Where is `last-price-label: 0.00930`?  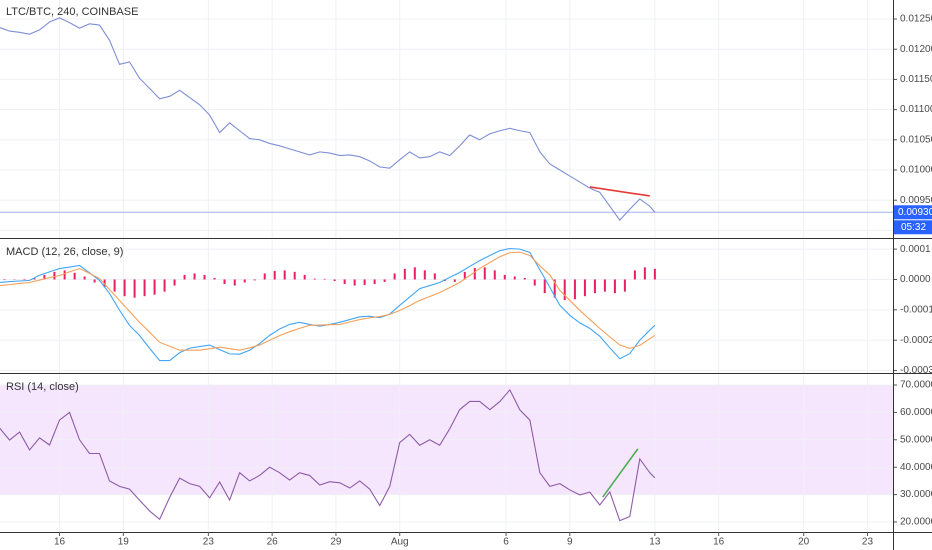
last-price-label: 0.00930 is located at coordinates (915, 212).